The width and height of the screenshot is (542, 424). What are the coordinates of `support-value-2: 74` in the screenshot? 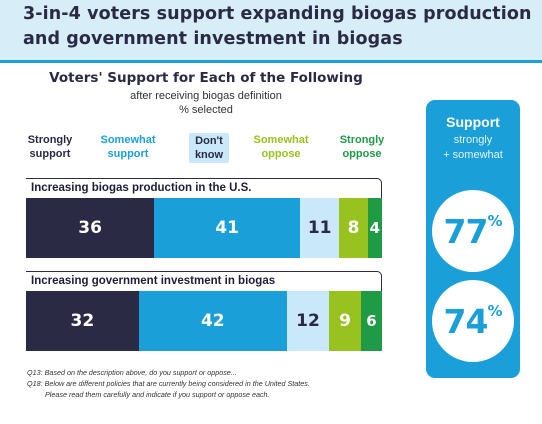 It's located at (466, 321).